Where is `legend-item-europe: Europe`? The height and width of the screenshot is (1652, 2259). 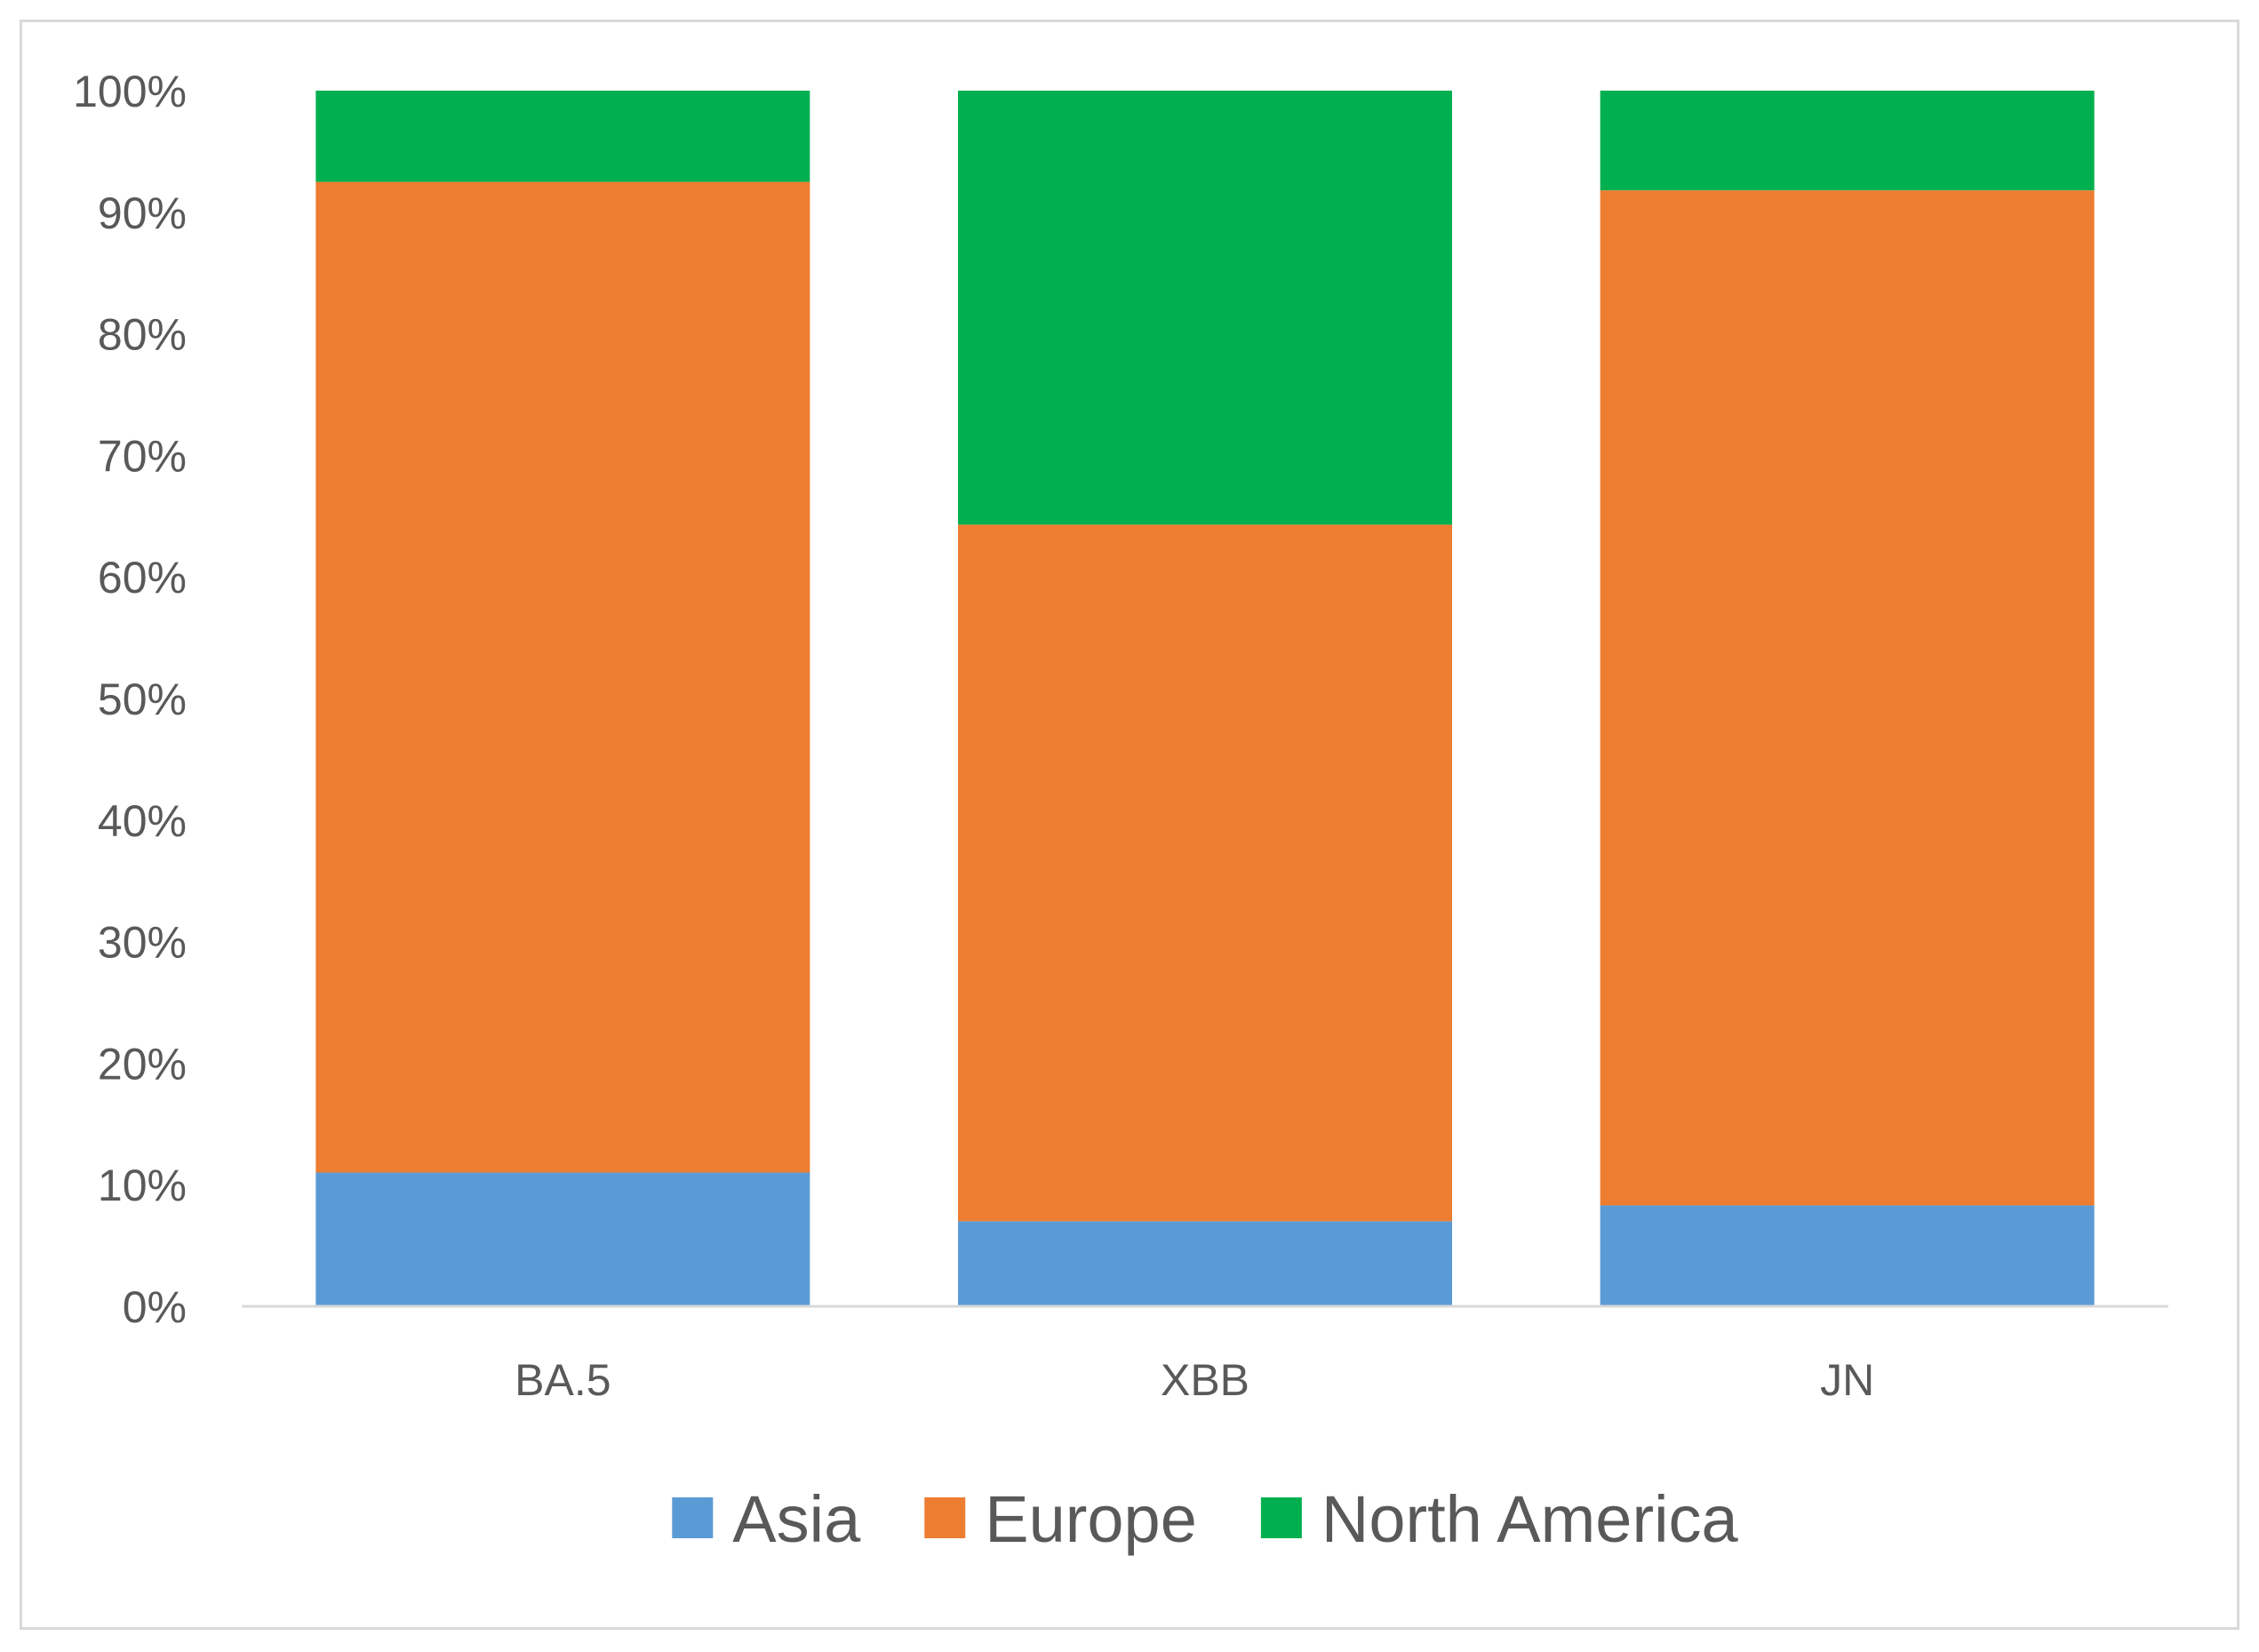
legend-item-europe: Europe is located at coordinates (1060, 1519).